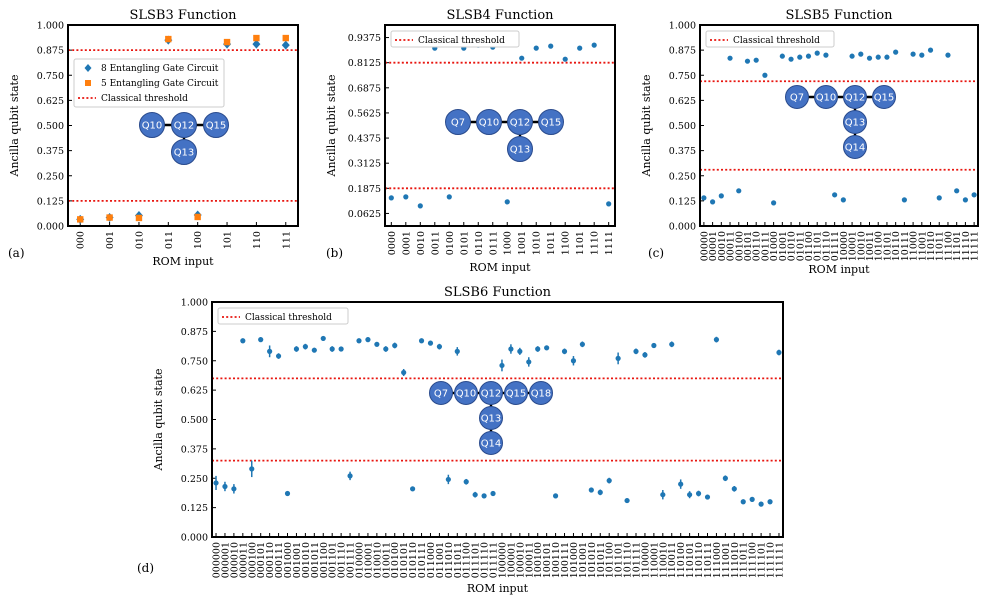 Image resolution: width=981 pixels, height=603 pixels. What do you see at coordinates (520, 150) in the screenshot?
I see `qubit-label: Q13` at bounding box center [520, 150].